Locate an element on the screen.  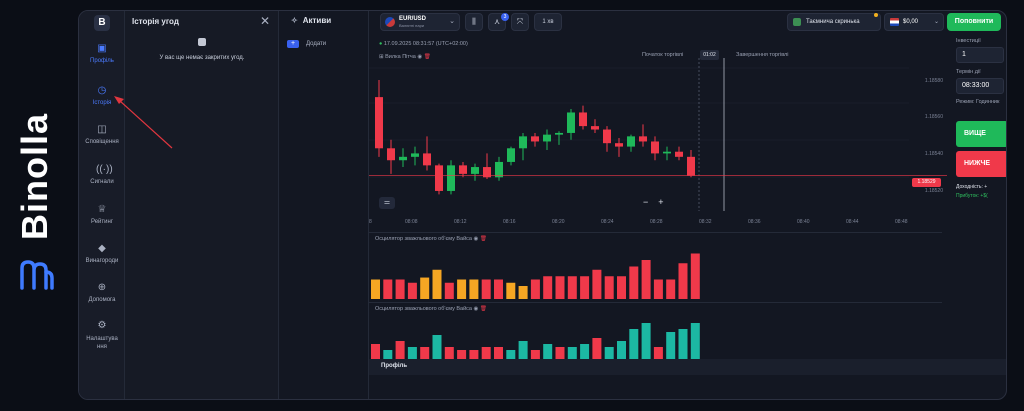
higher-button: ВИЩЕ is located at coordinates (981, 134).